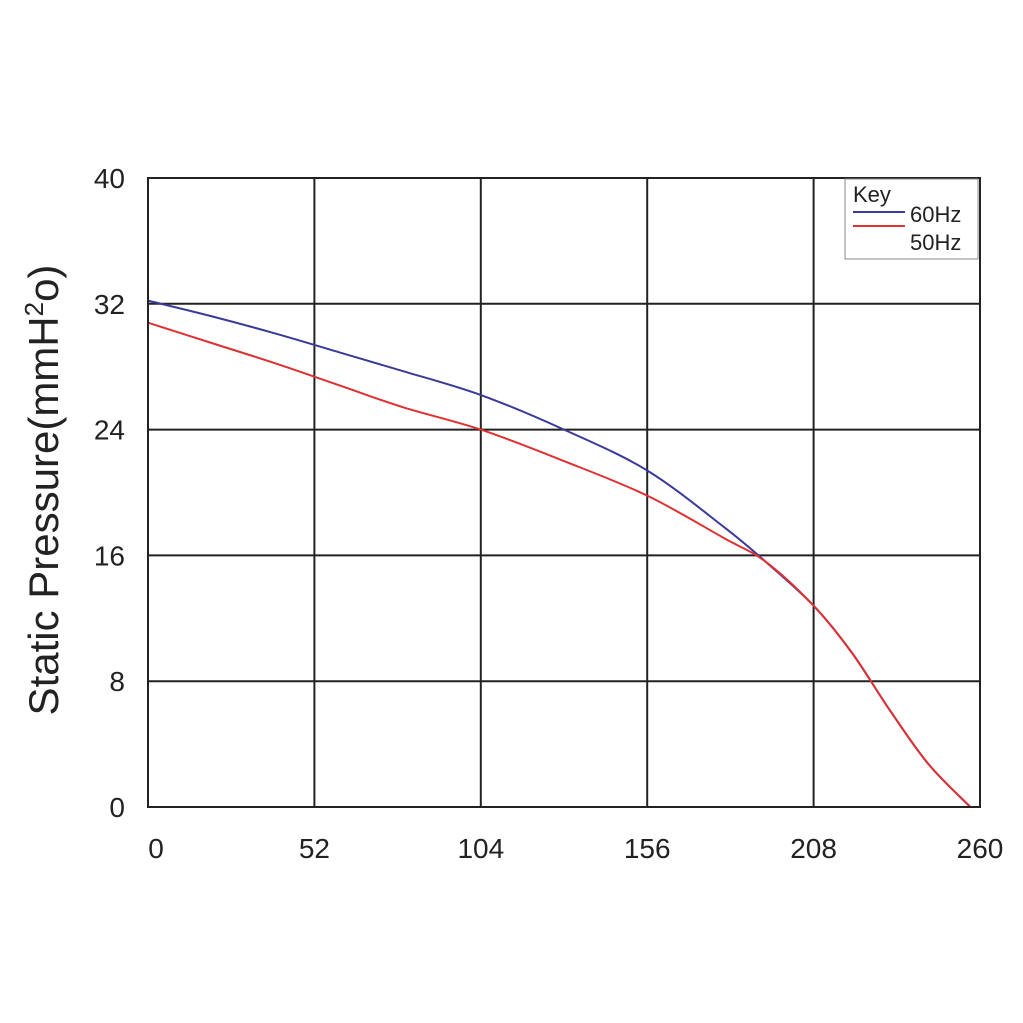  What do you see at coordinates (980, 848) in the screenshot?
I see `x-tick-label: 260` at bounding box center [980, 848].